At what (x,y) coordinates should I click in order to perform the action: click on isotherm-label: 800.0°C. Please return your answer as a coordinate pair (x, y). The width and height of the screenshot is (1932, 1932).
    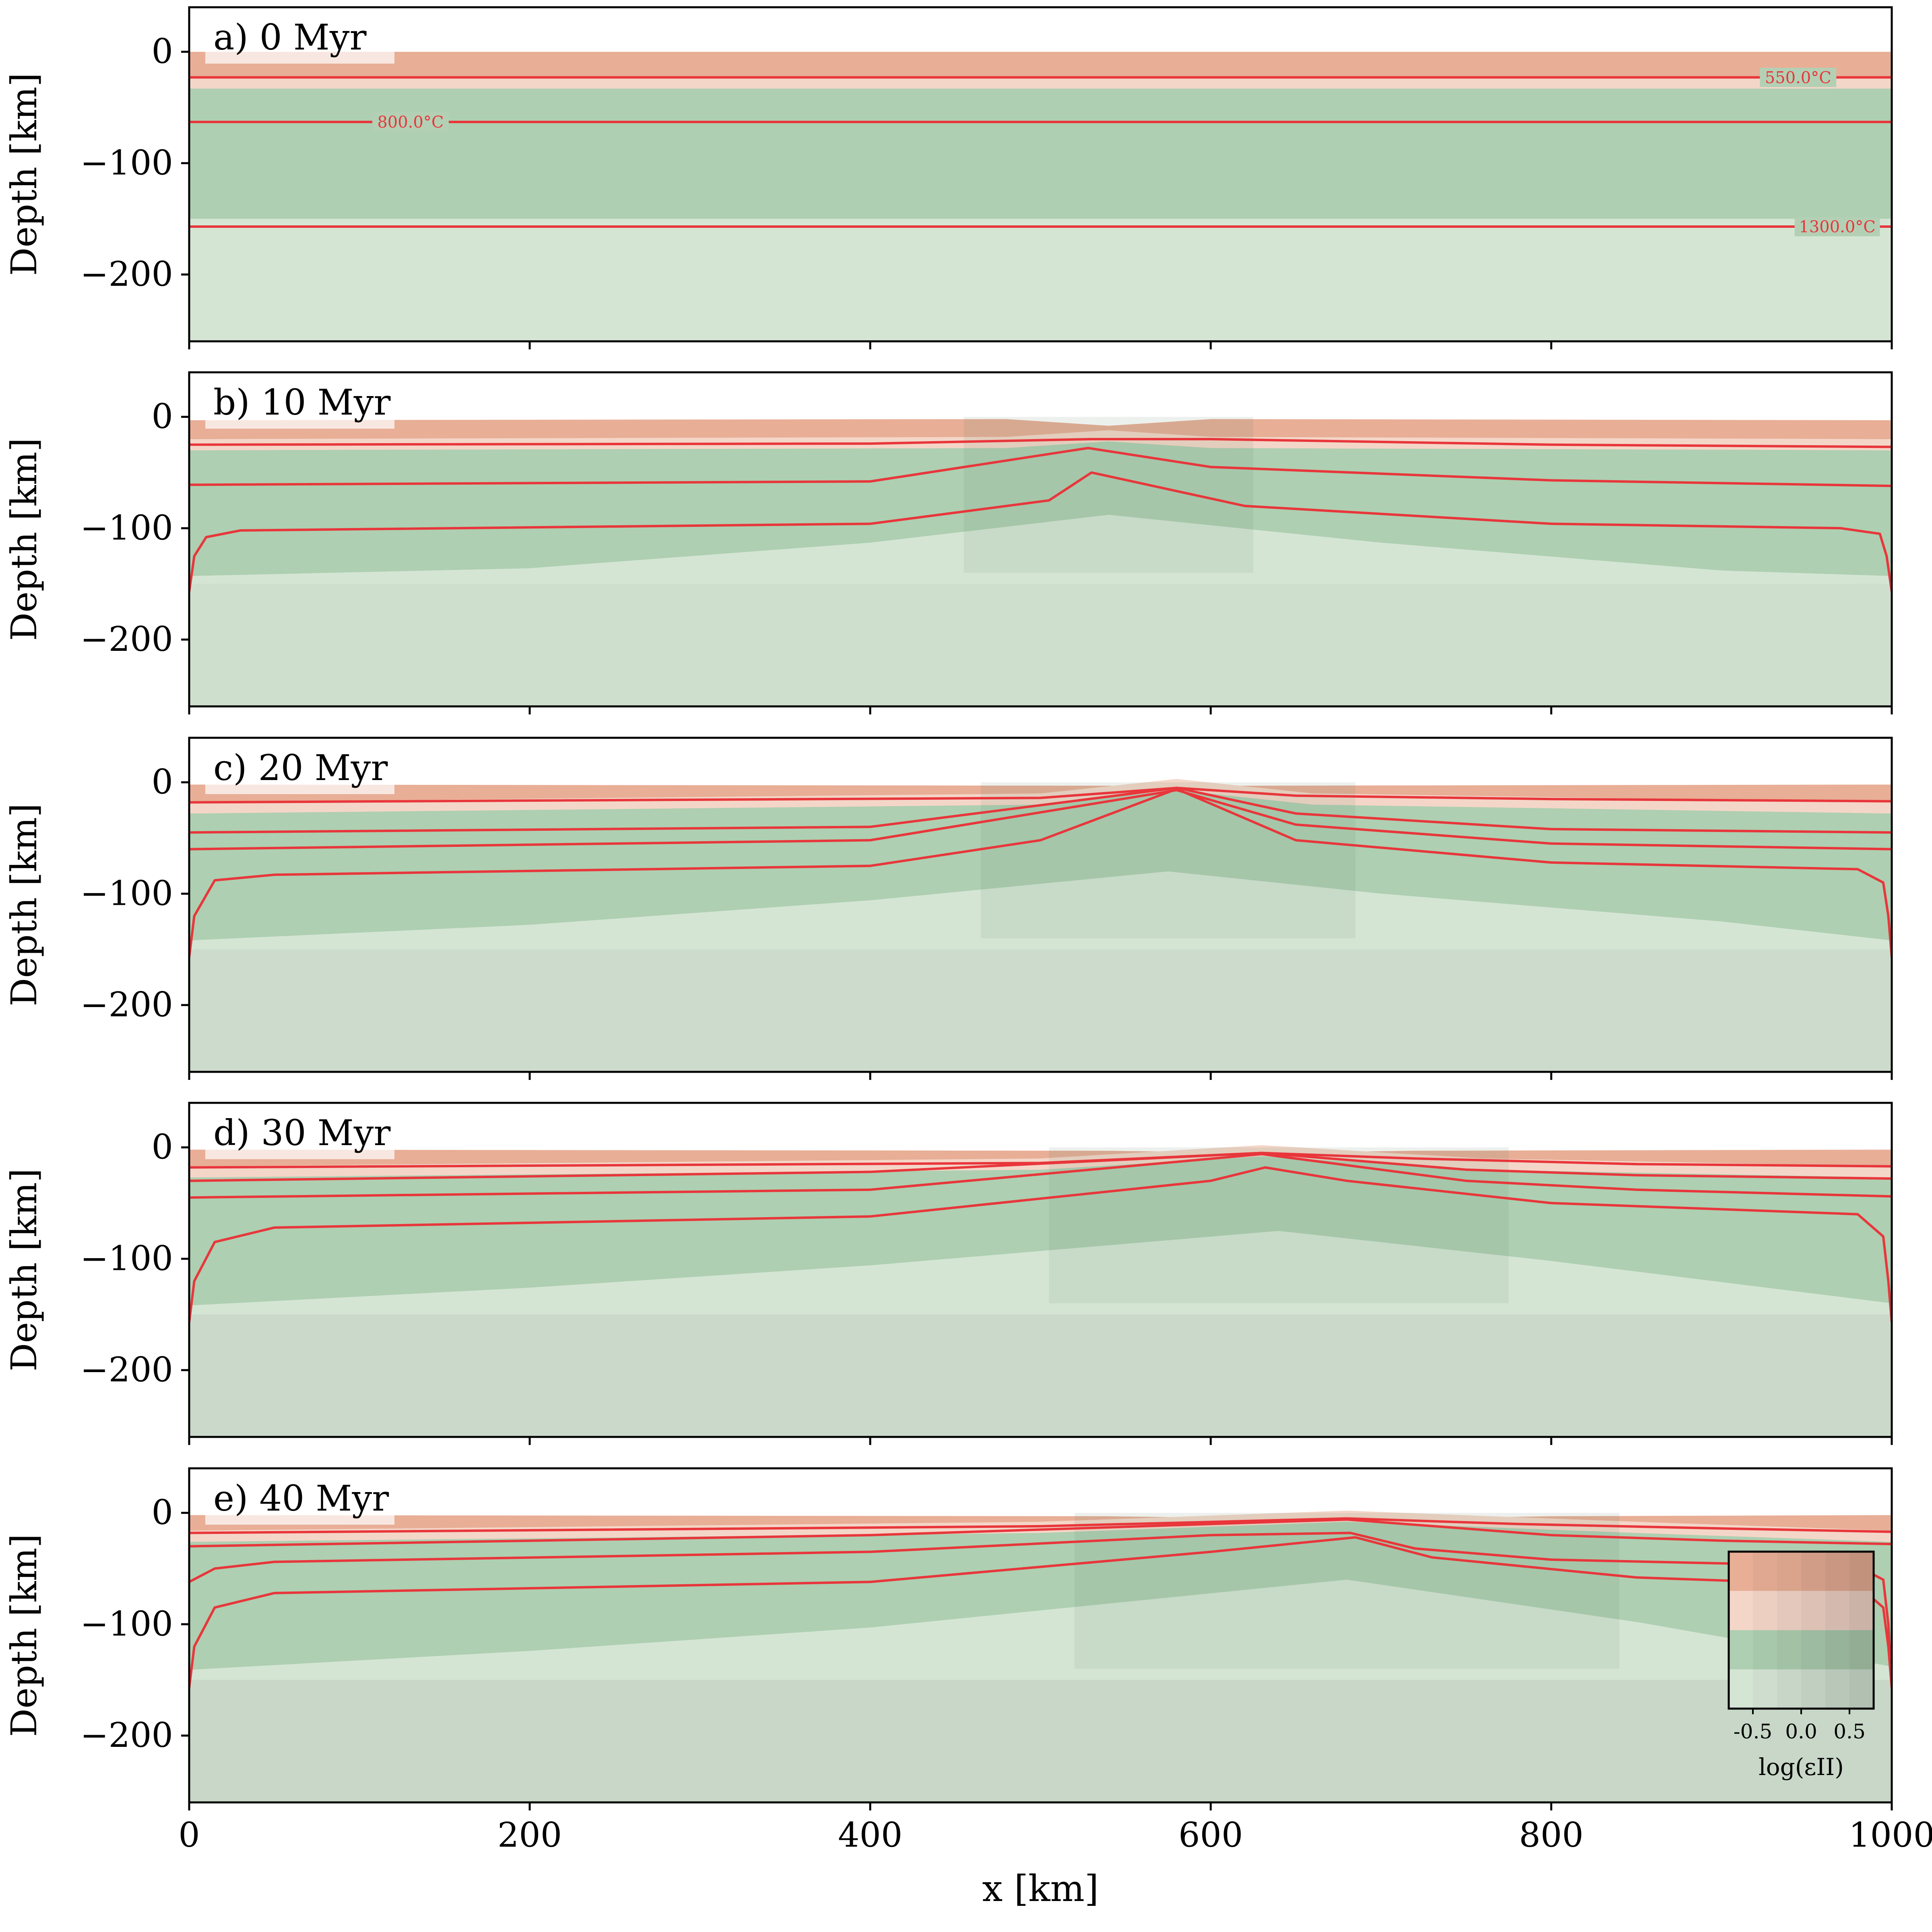
    Looking at the image, I should click on (410, 122).